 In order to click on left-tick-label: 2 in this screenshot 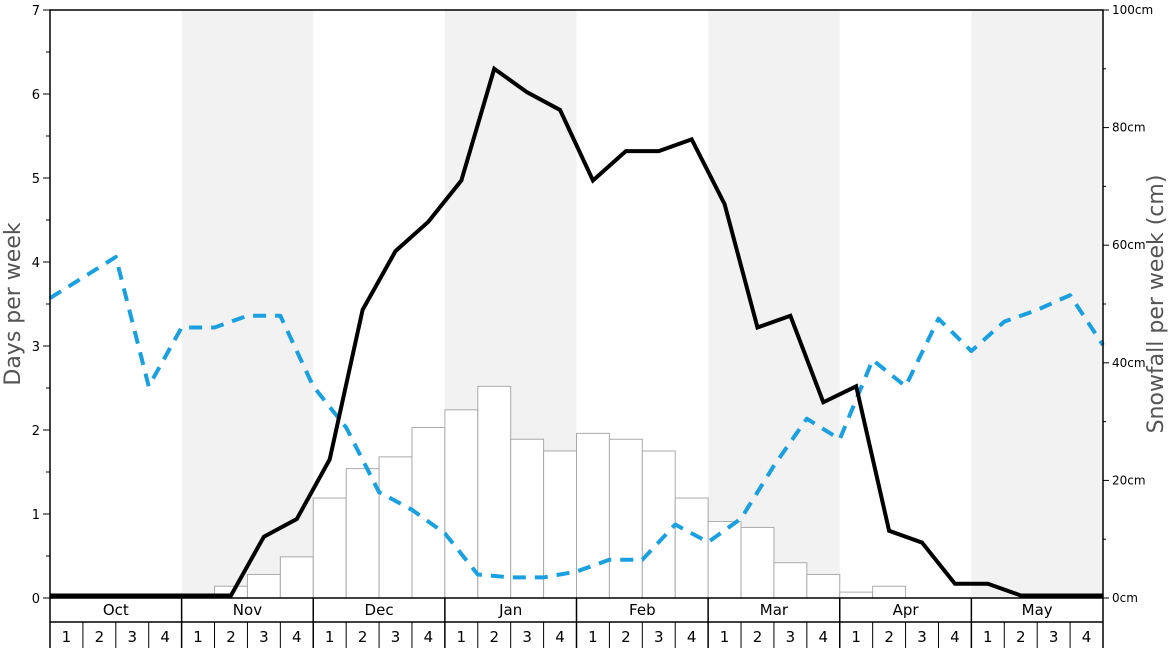, I will do `click(36, 431)`.